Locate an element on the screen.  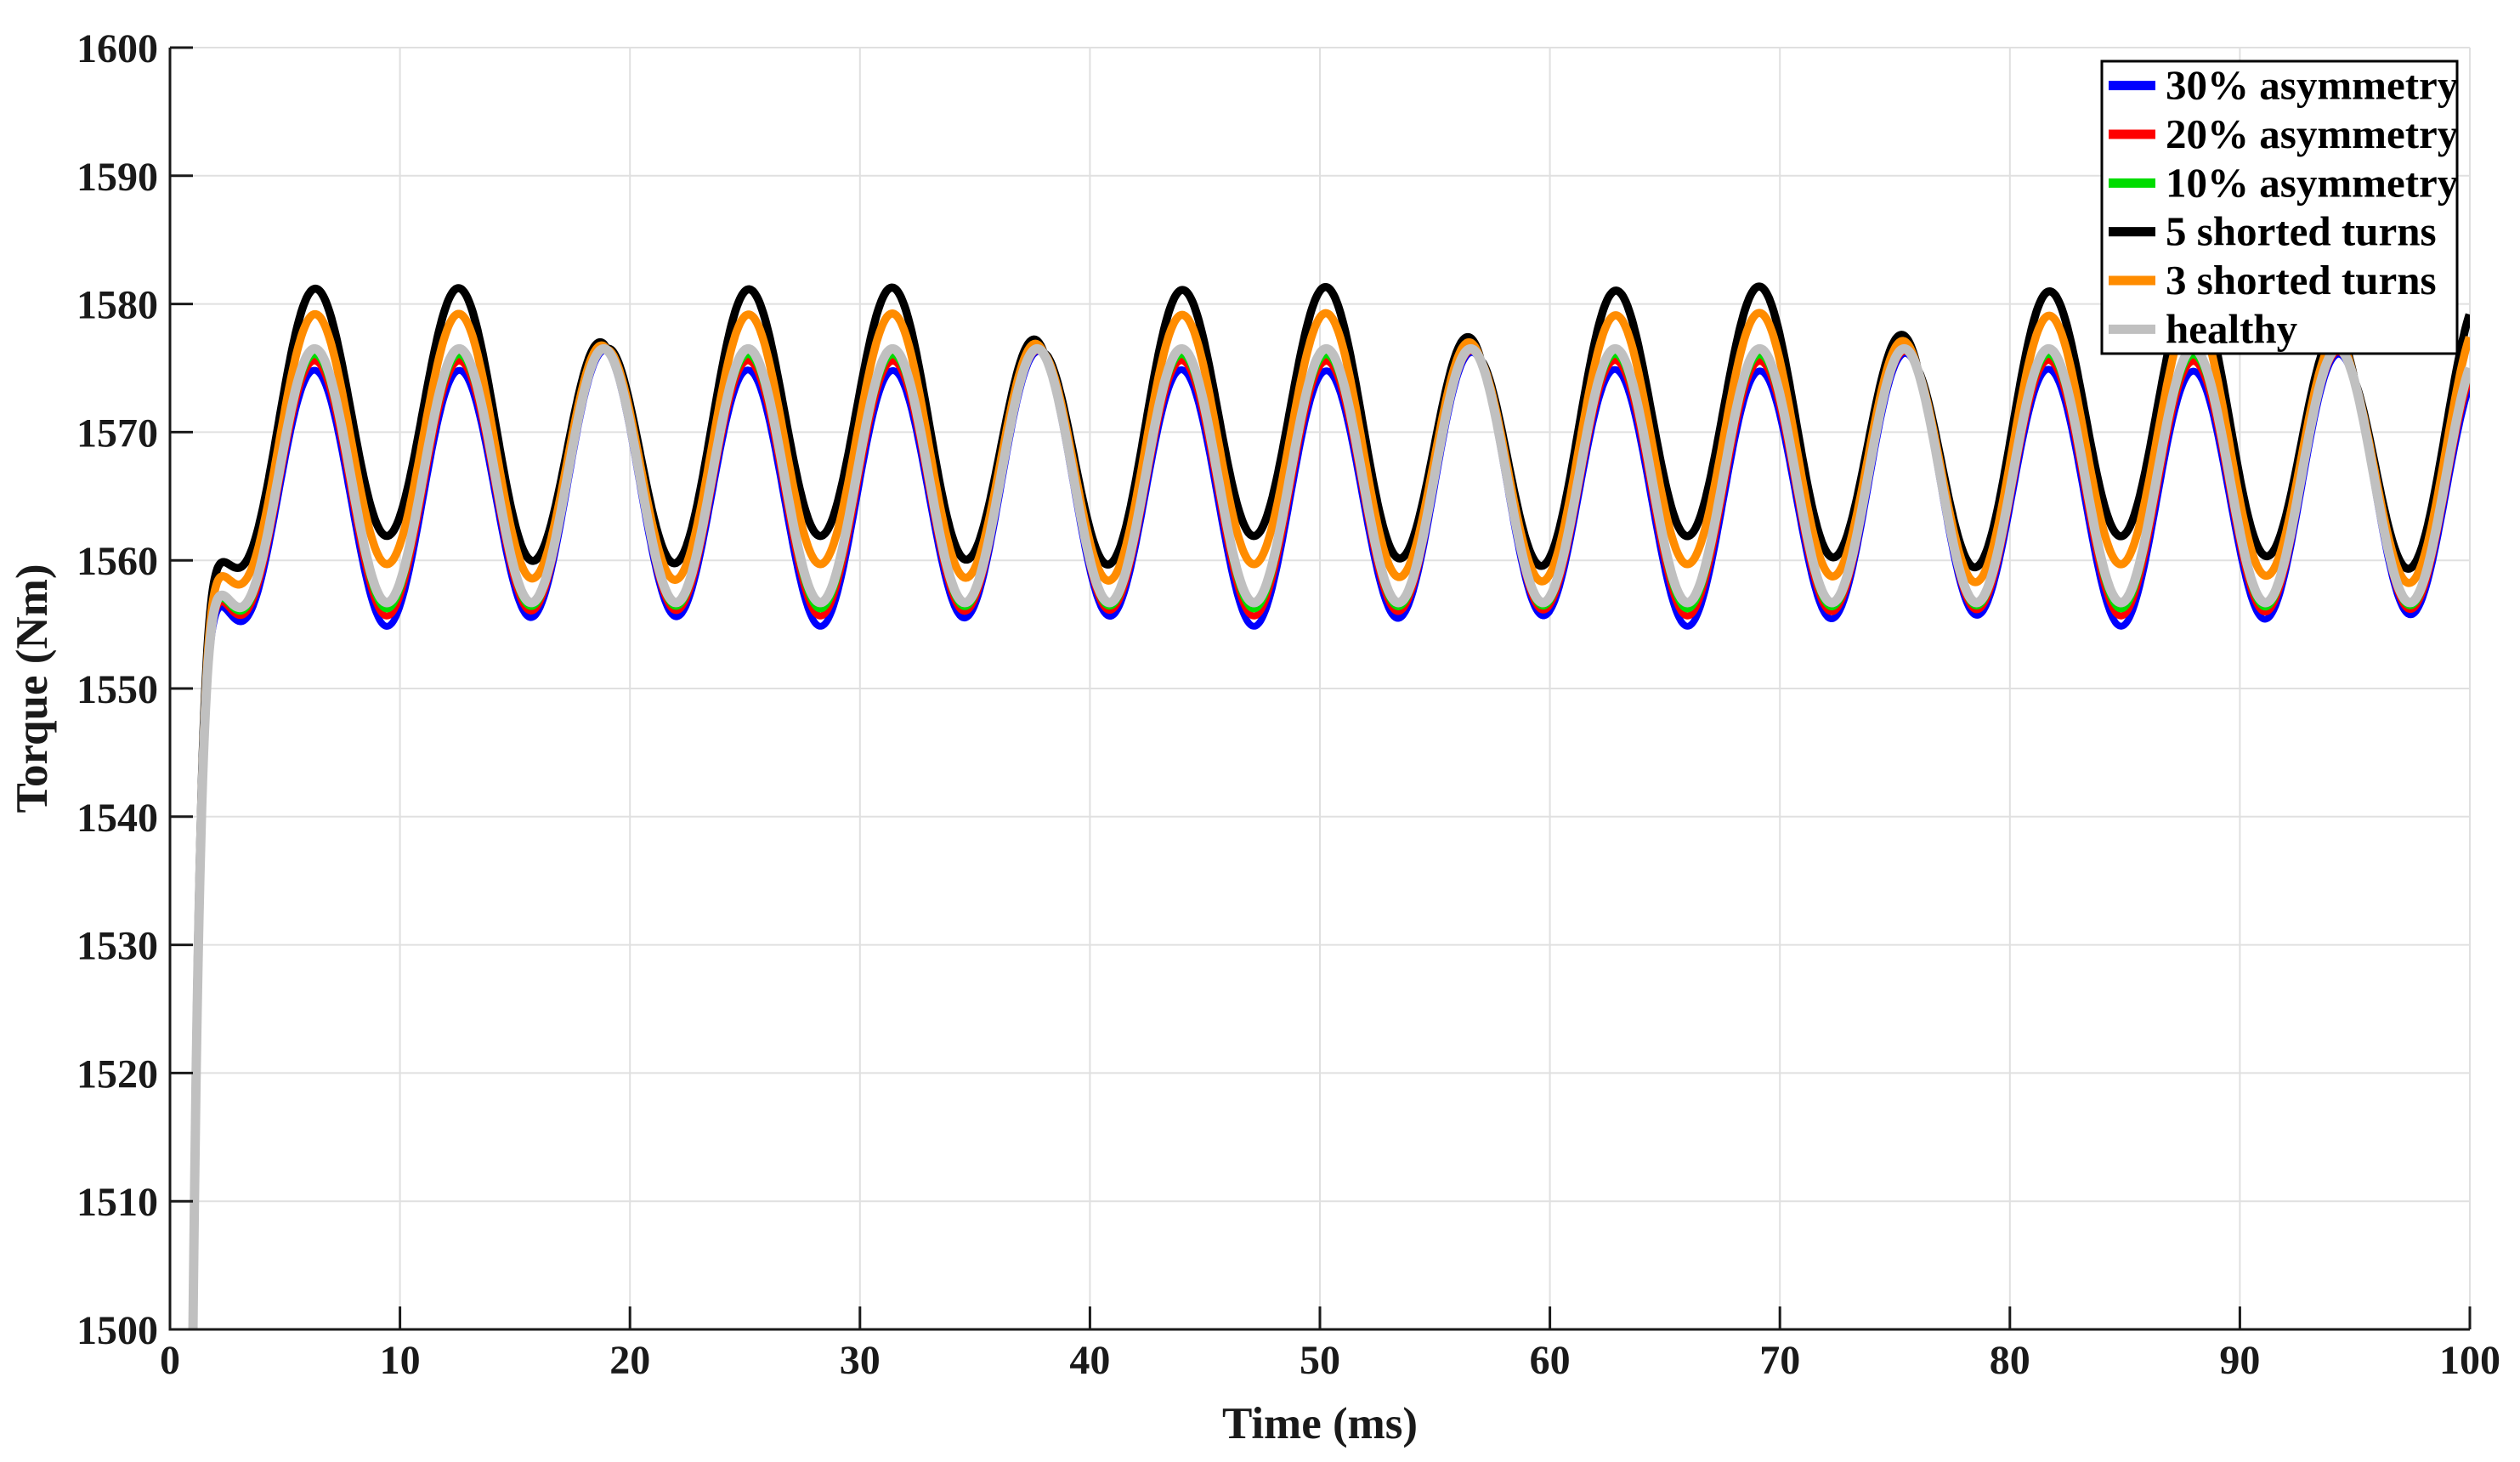
y-tick-label-1580: 1580 is located at coordinates (117, 305).